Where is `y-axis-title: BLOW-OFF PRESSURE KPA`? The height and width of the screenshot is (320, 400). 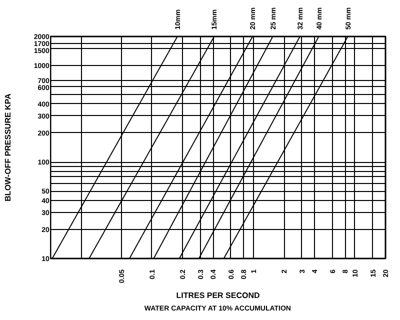
y-axis-title: BLOW-OFF PRESSURE KPA is located at coordinates (8, 147).